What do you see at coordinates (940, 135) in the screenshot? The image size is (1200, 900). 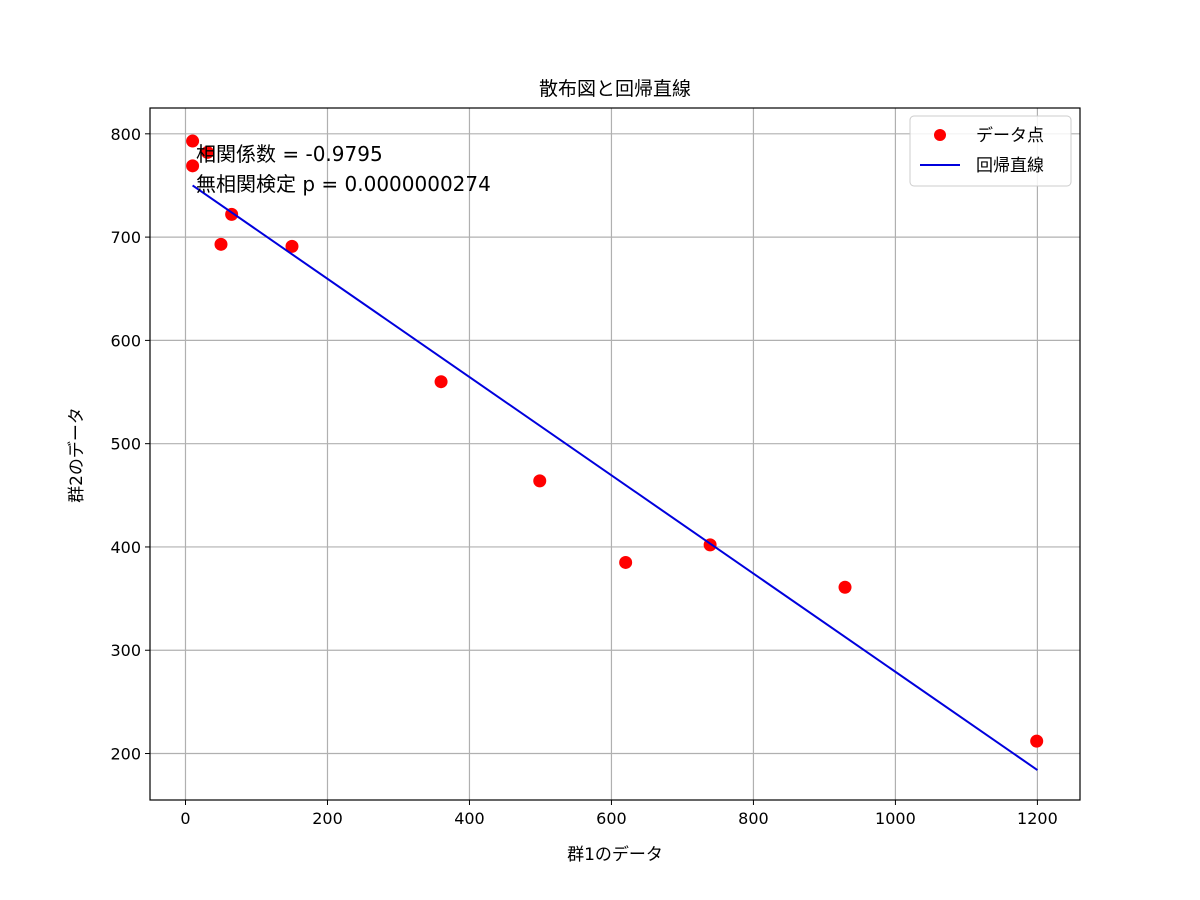 I see `legend-marker-scatter` at bounding box center [940, 135].